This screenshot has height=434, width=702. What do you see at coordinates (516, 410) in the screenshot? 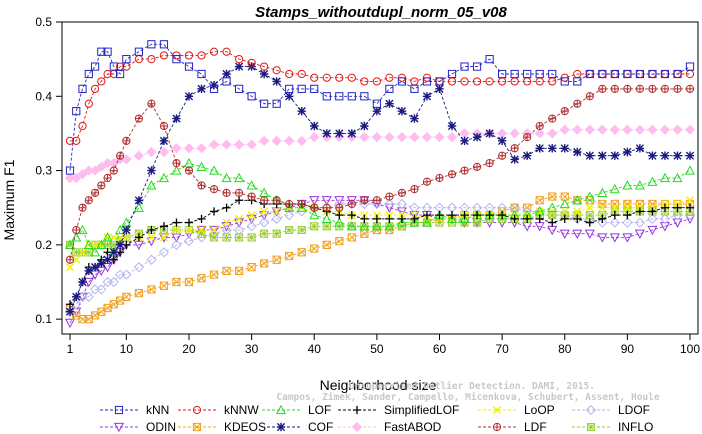
I see `legend-item-loop: LoOP` at bounding box center [516, 410].